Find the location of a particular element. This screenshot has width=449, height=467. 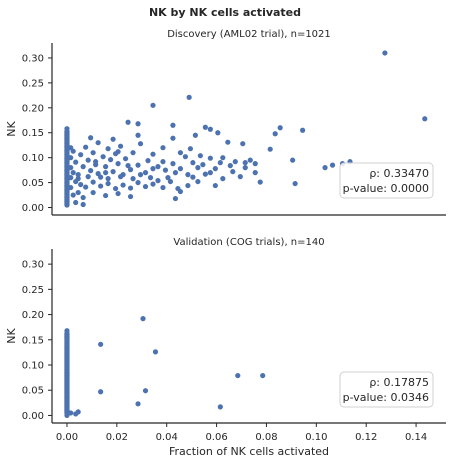

panel-discovery-ytick-label: 0.00 is located at coordinates (33, 208).